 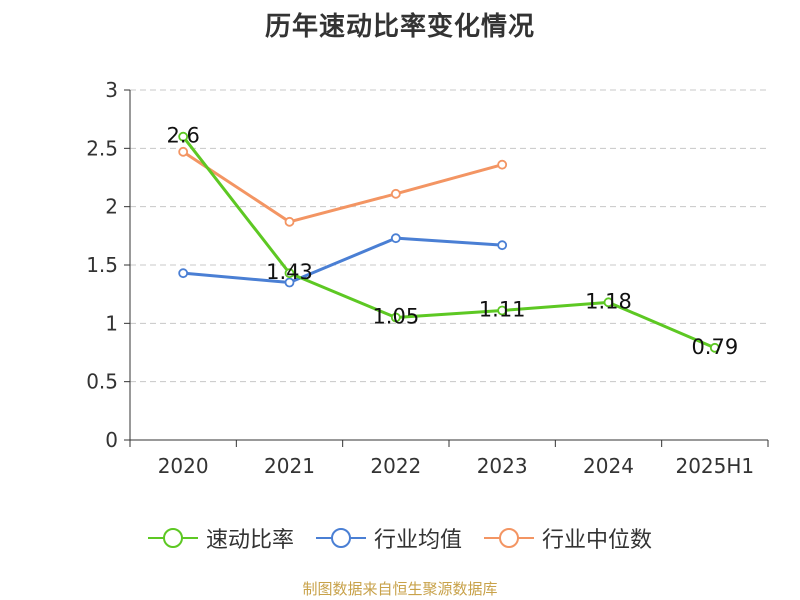 I want to click on data-label: 1.18, so click(x=608, y=301).